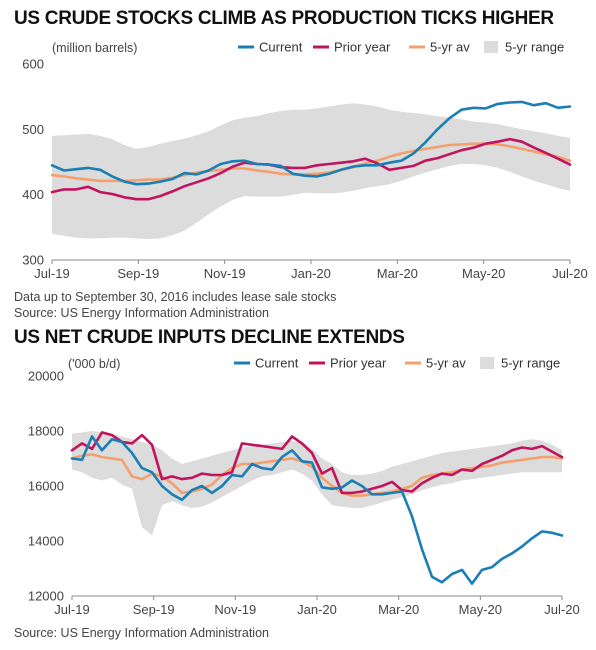 The width and height of the screenshot is (596, 650). What do you see at coordinates (46, 376) in the screenshot?
I see `y-tick-label: 20000` at bounding box center [46, 376].